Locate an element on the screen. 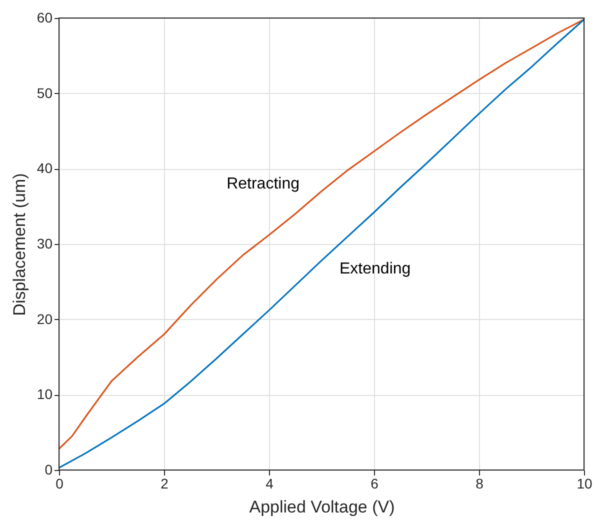 The width and height of the screenshot is (601, 531). x-tick-label: 2 is located at coordinates (164, 484).